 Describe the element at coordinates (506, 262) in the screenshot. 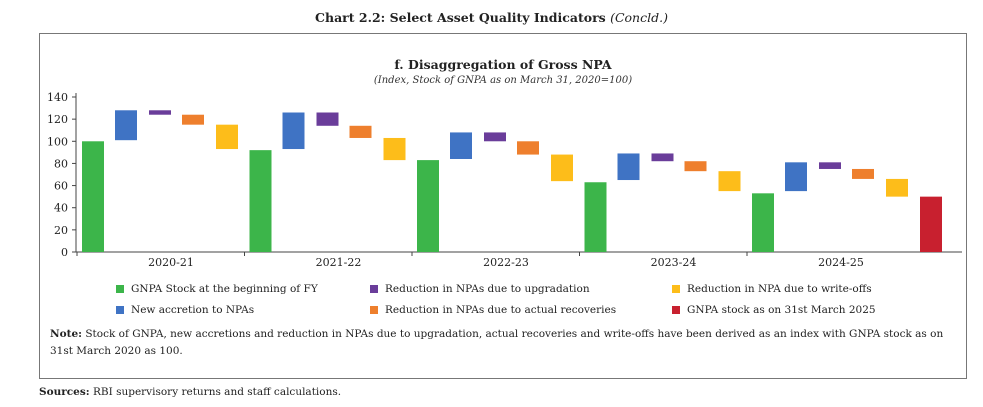

I see `x-category-label: 2022-23` at that location.